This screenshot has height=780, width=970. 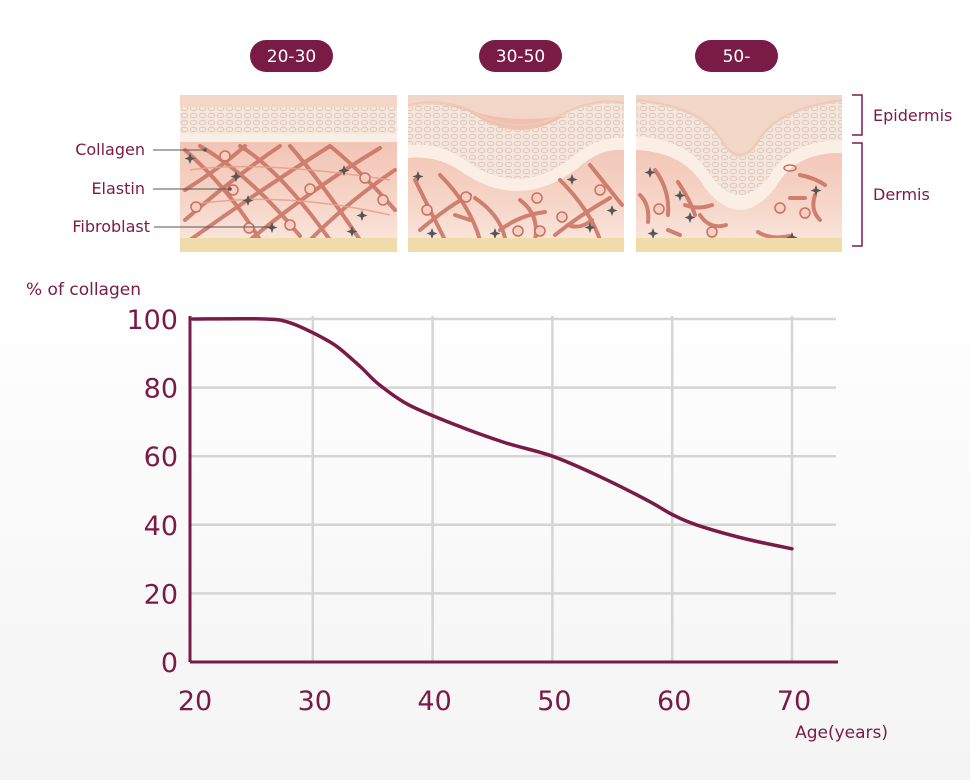 What do you see at coordinates (161, 389) in the screenshot?
I see `y-tick-label: 80` at bounding box center [161, 389].